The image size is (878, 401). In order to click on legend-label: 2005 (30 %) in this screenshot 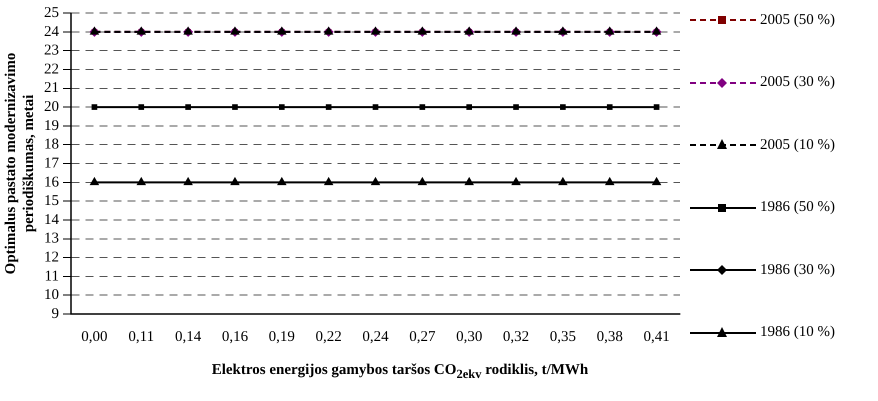, I will do `click(797, 83)`.